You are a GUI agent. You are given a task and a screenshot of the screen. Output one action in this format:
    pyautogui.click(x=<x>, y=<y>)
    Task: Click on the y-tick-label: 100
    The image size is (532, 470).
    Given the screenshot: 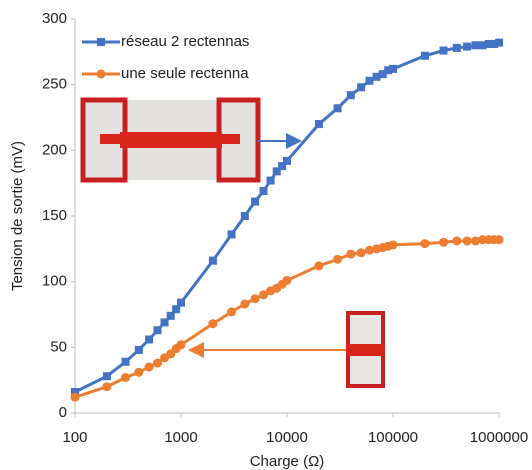 What is the action you would take?
    pyautogui.click(x=54, y=281)
    